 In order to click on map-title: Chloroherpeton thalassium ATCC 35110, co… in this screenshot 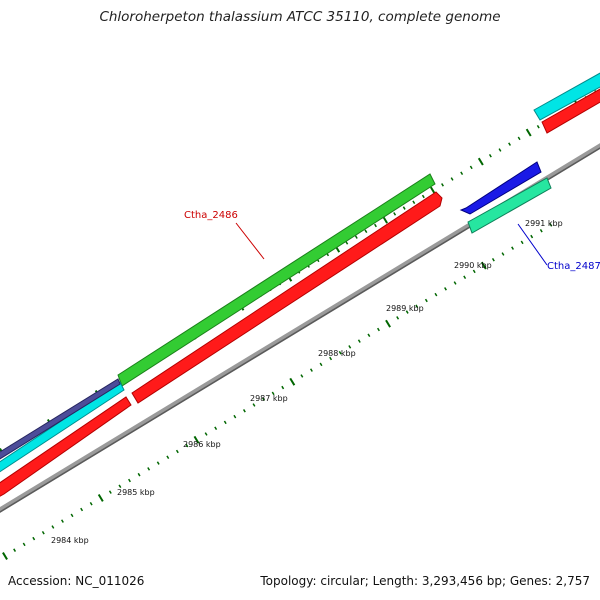, I will do `click(300, 17)`.